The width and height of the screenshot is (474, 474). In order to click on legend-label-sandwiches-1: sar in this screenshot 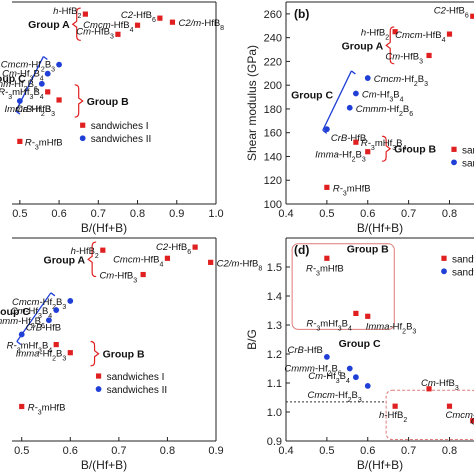, I will do `click(468, 150)`.